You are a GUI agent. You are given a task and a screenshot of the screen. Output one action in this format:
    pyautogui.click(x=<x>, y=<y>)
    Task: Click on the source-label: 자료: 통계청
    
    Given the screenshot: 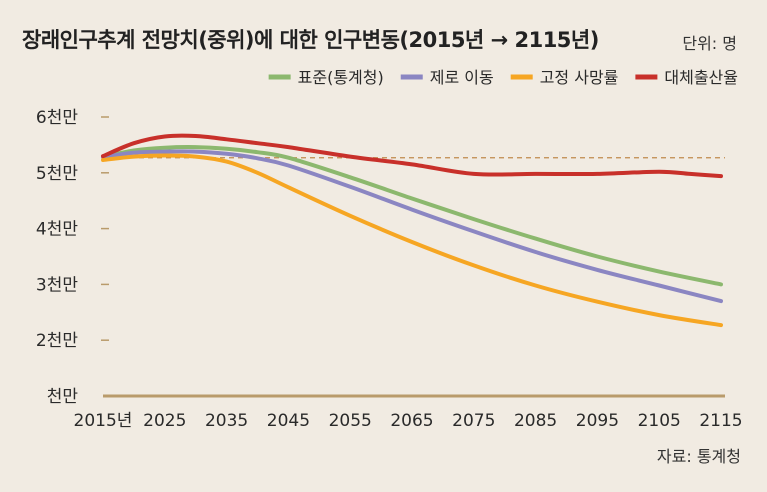 What is the action you would take?
    pyautogui.click(x=698, y=456)
    